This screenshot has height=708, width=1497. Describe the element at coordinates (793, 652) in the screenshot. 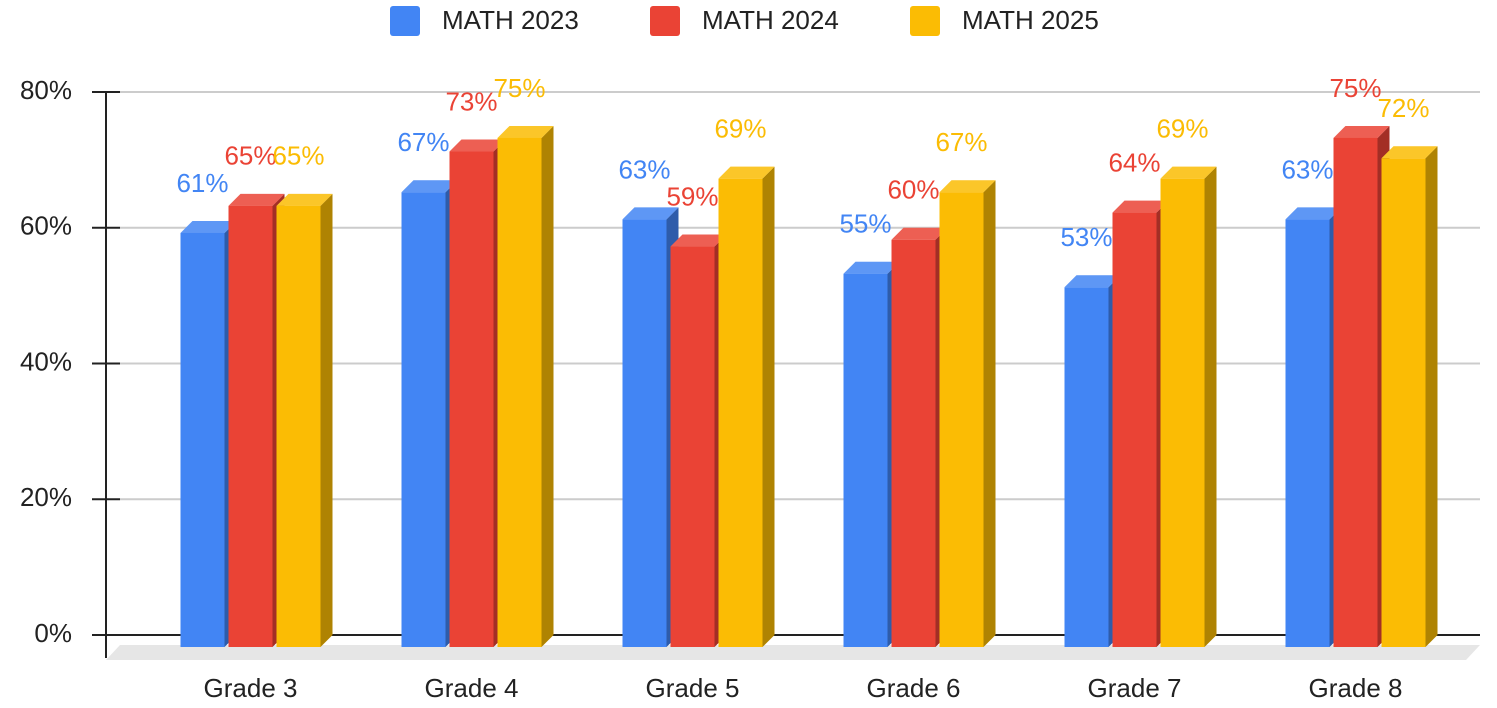

I see `floor` at that location.